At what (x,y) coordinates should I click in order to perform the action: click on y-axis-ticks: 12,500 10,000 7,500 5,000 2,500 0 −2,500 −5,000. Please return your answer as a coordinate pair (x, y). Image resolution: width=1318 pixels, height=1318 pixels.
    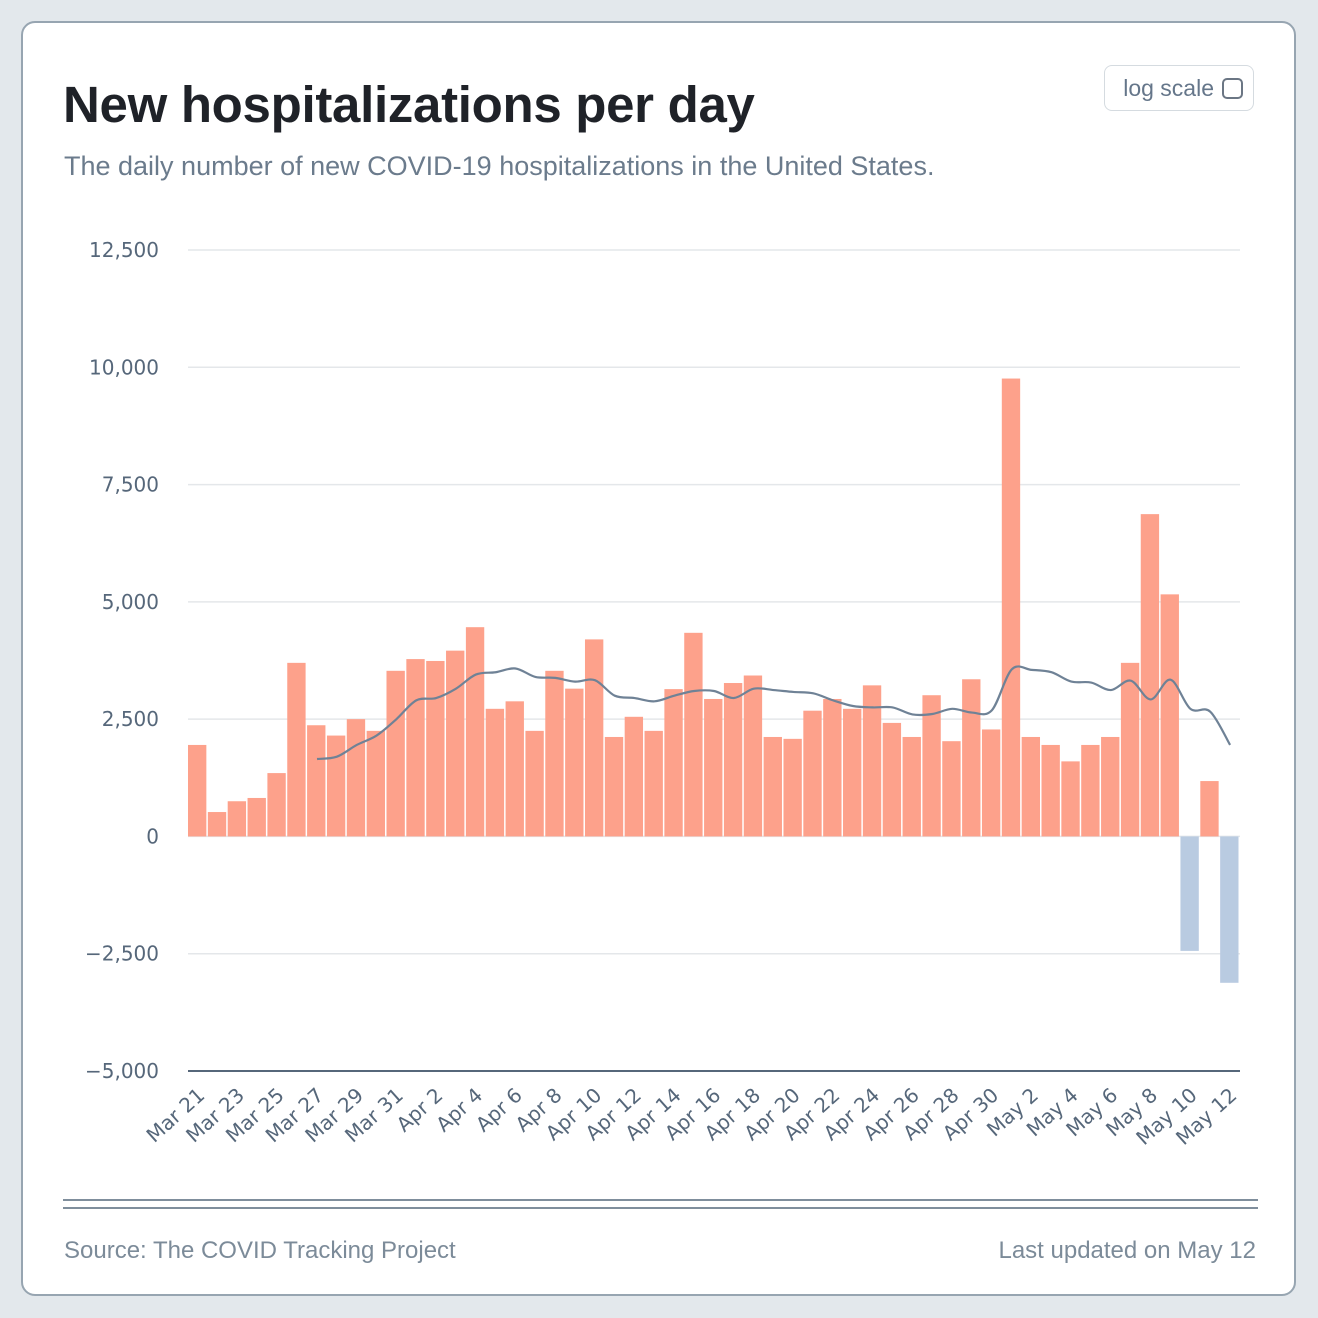
    Looking at the image, I should click on (122, 660).